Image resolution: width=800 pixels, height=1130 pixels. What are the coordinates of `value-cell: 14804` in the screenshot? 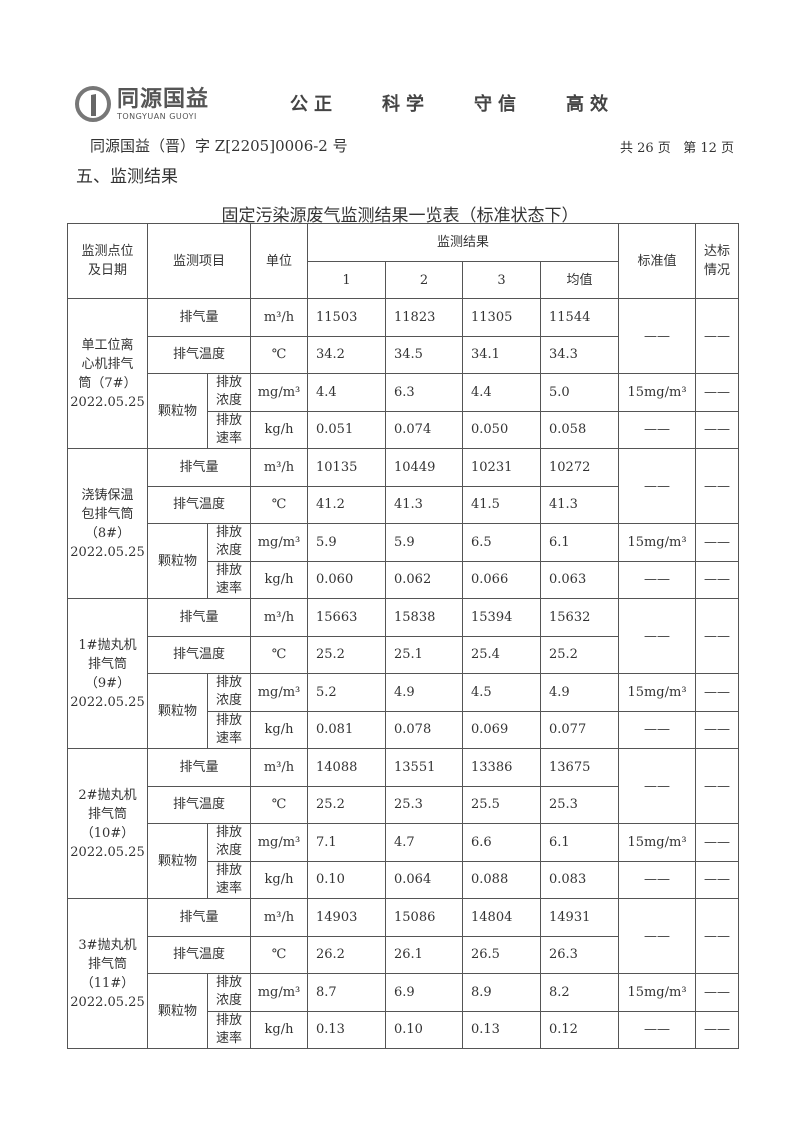 It's located at (501, 917).